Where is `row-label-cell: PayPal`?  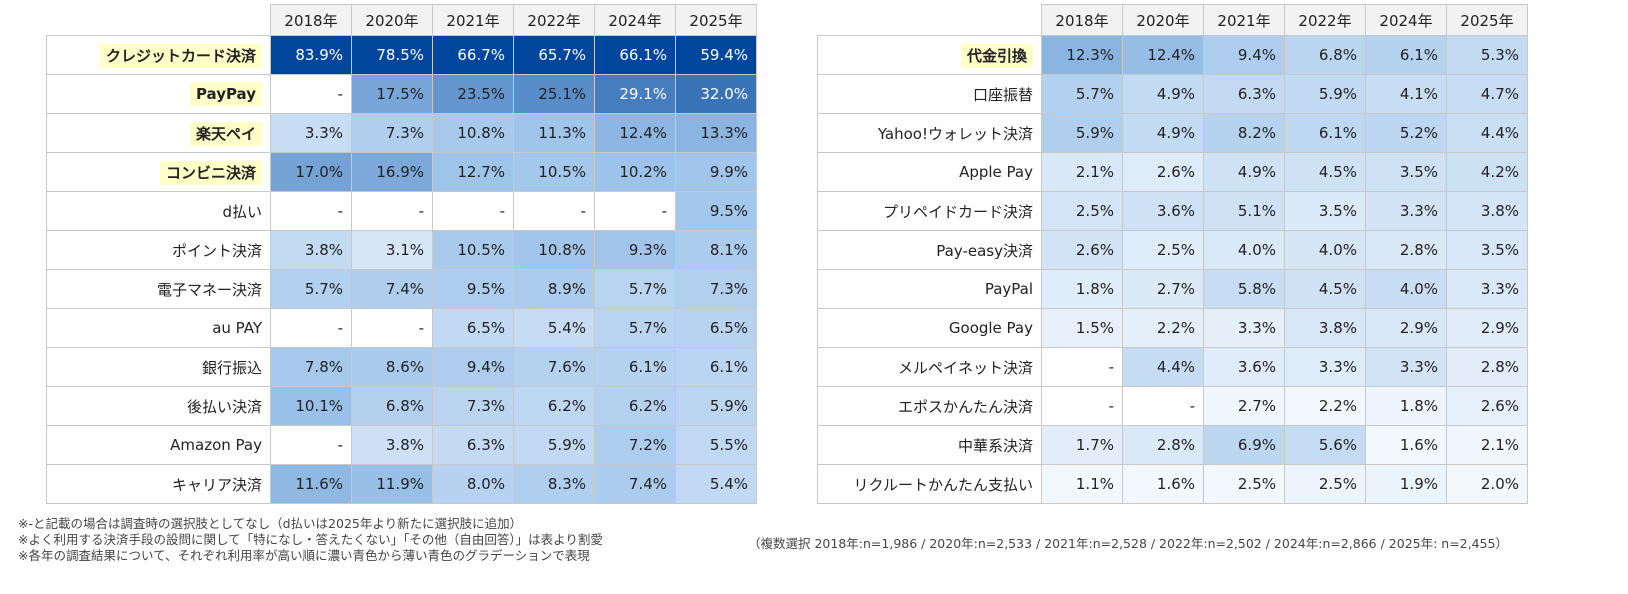 row-label-cell: PayPal is located at coordinates (929, 289).